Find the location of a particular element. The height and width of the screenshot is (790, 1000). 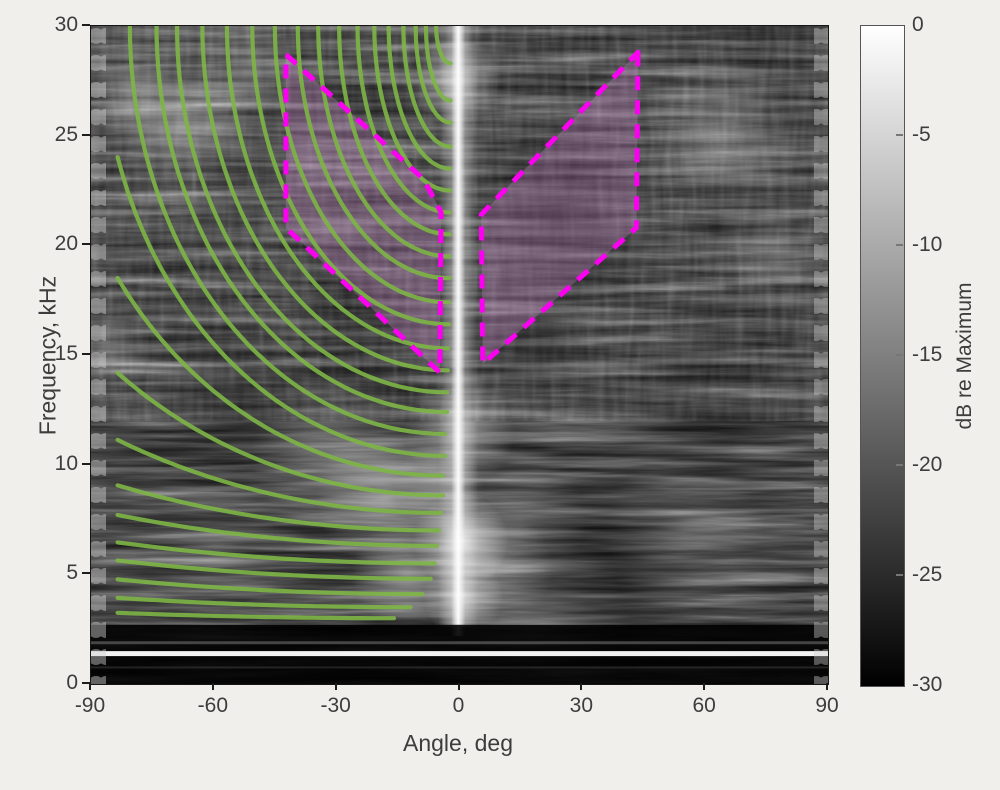

y-tick-label: 25 is located at coordinates (66, 134).